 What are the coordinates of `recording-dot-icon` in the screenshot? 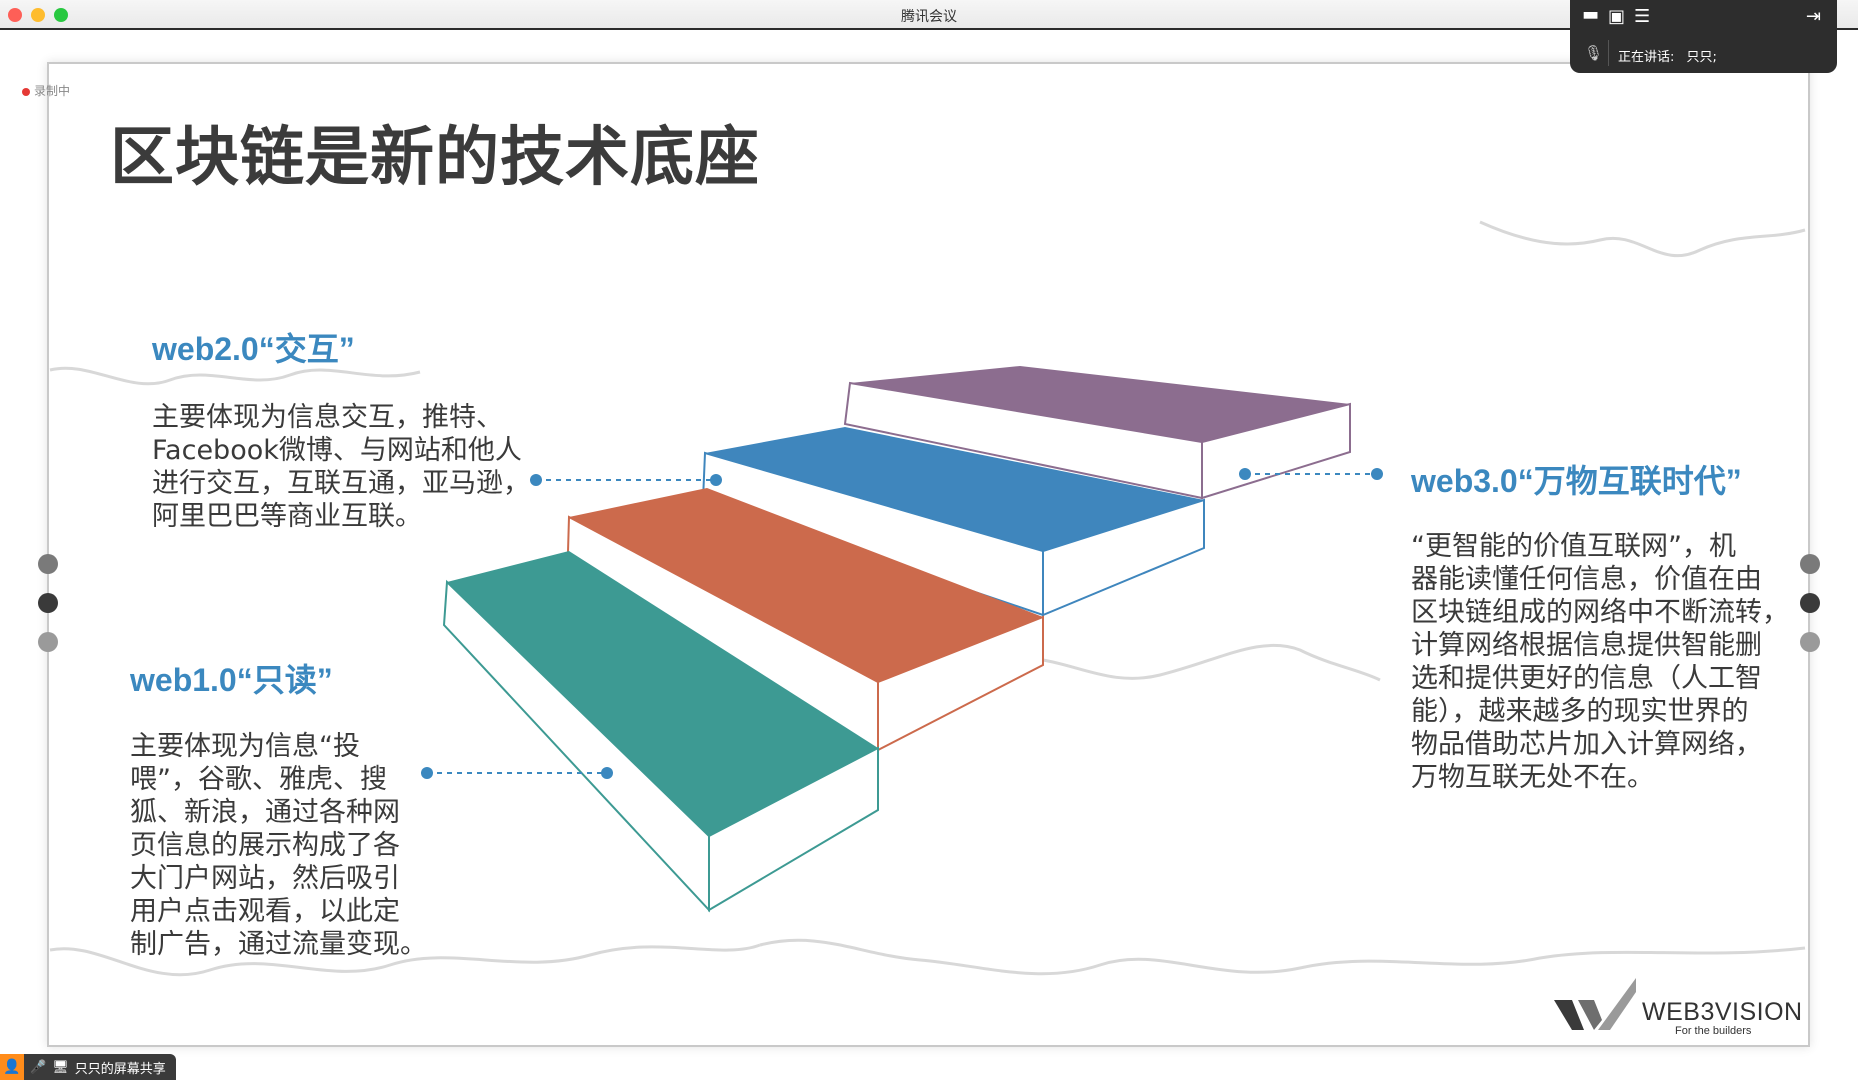 It's located at (26, 91).